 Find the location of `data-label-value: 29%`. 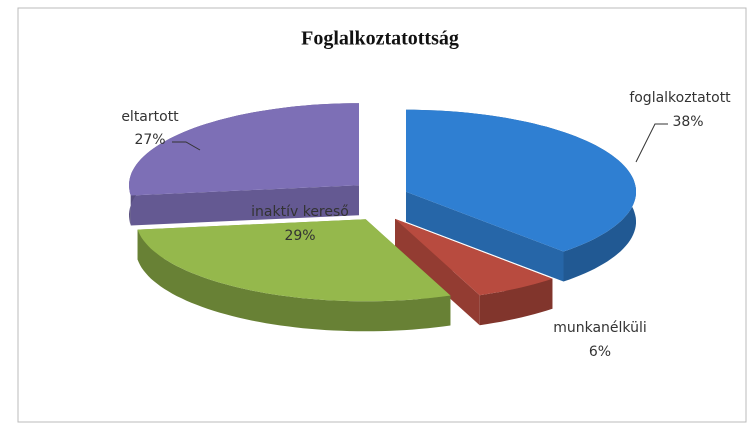

data-label-value: 29% is located at coordinates (299, 236).